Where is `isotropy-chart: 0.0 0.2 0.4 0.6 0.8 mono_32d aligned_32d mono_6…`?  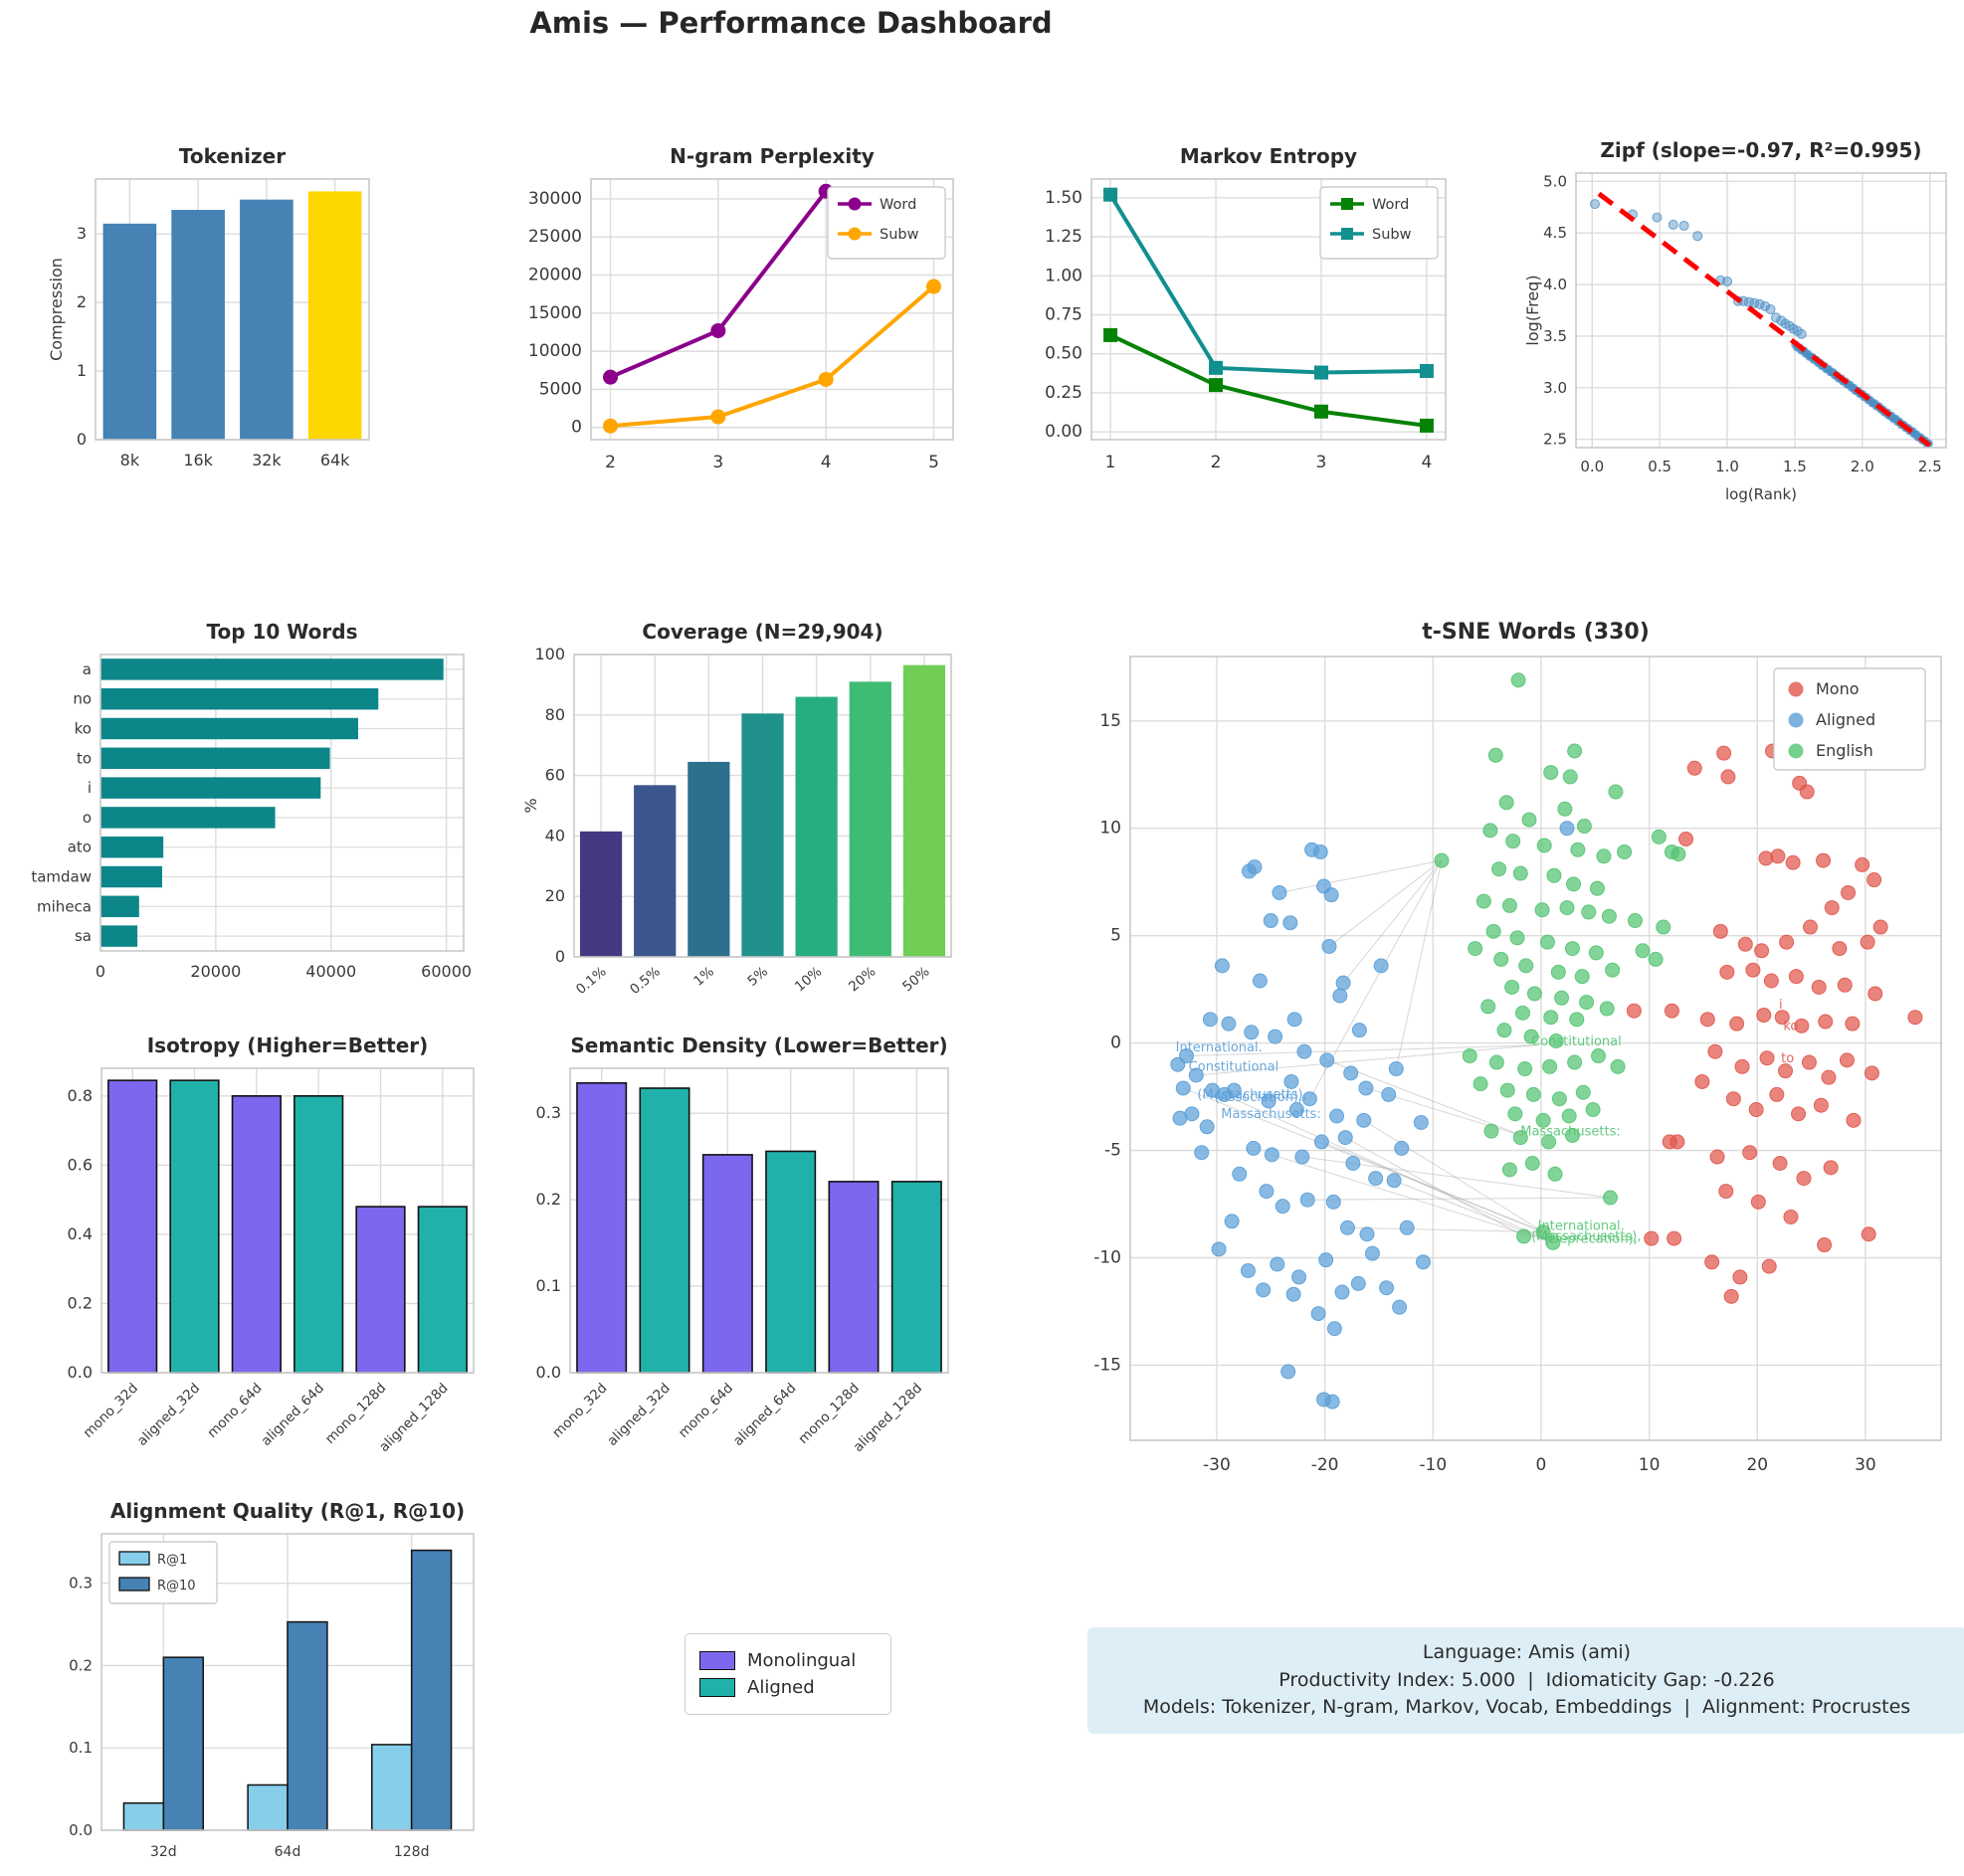
isotropy-chart: 0.0 0.2 0.4 0.6 0.8 mono_32d aligned_32d mono_6… is located at coordinates (267, 1265).